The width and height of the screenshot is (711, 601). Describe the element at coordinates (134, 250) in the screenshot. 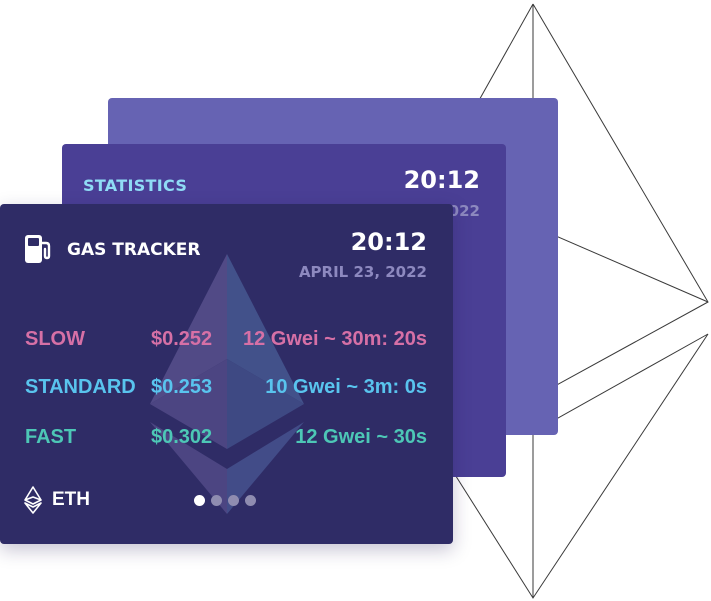

I see `gas-tracker-title: GAS TRACKER` at that location.